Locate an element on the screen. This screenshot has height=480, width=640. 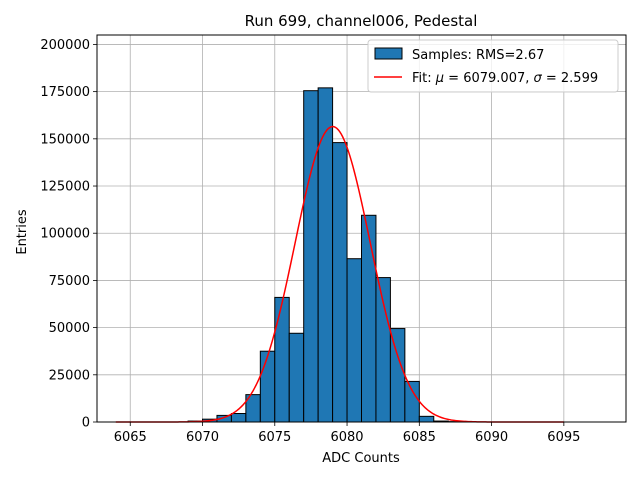
x-tick-label: 6090 is located at coordinates (491, 437).